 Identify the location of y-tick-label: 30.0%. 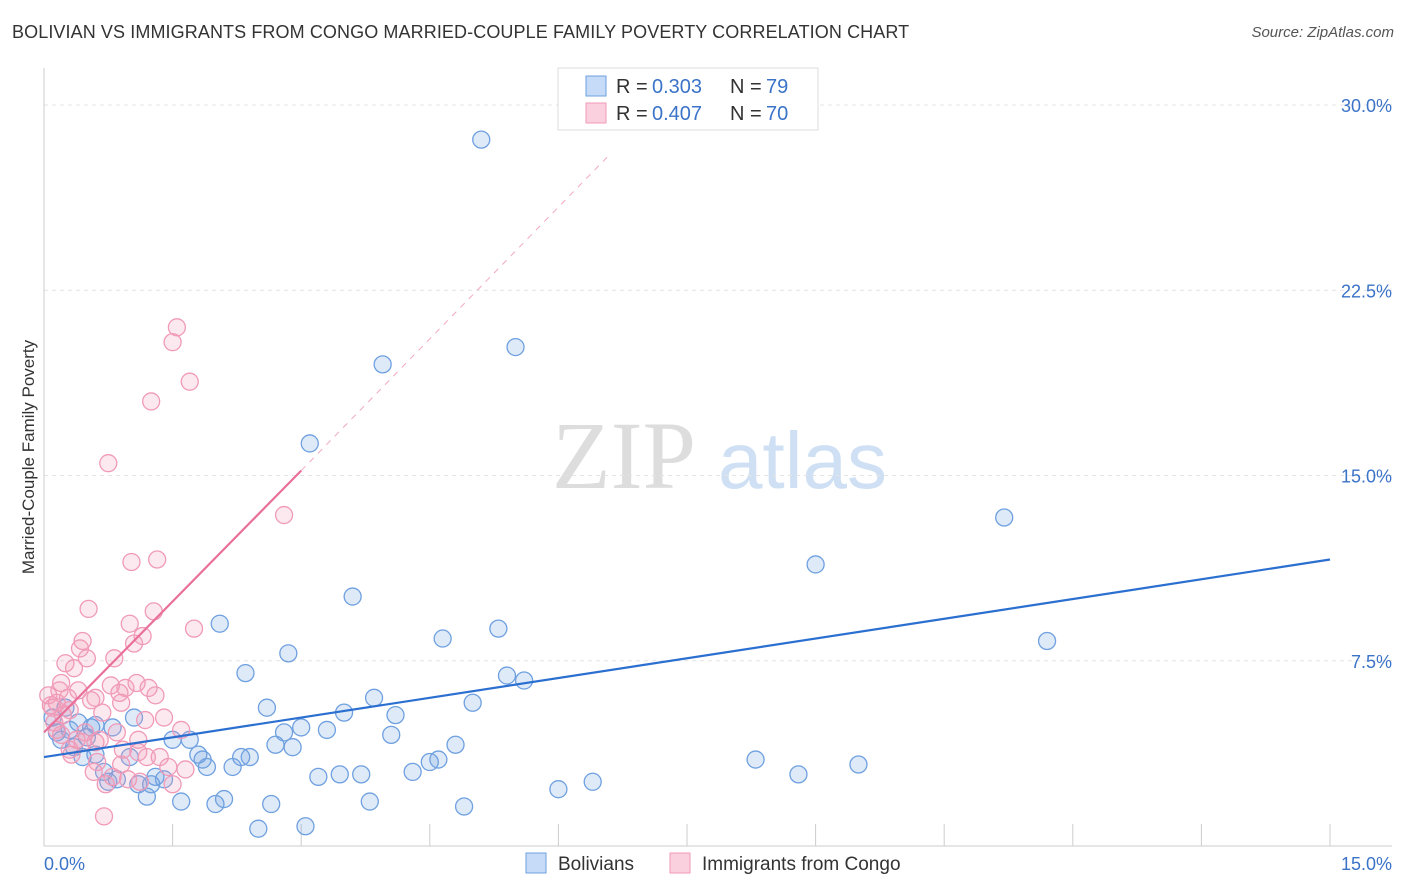
(1366, 106).